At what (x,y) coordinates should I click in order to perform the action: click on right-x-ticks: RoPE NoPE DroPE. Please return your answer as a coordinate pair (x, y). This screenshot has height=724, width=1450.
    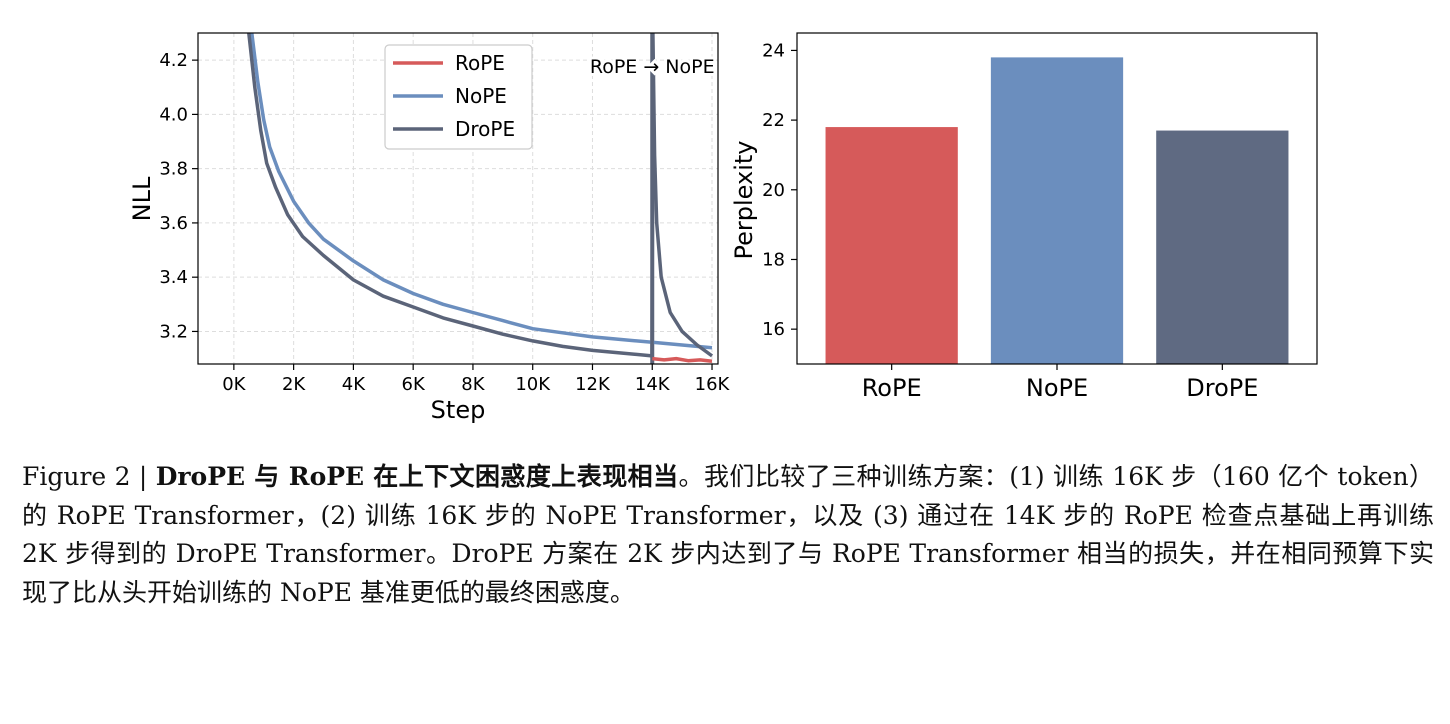
    Looking at the image, I should click on (1060, 383).